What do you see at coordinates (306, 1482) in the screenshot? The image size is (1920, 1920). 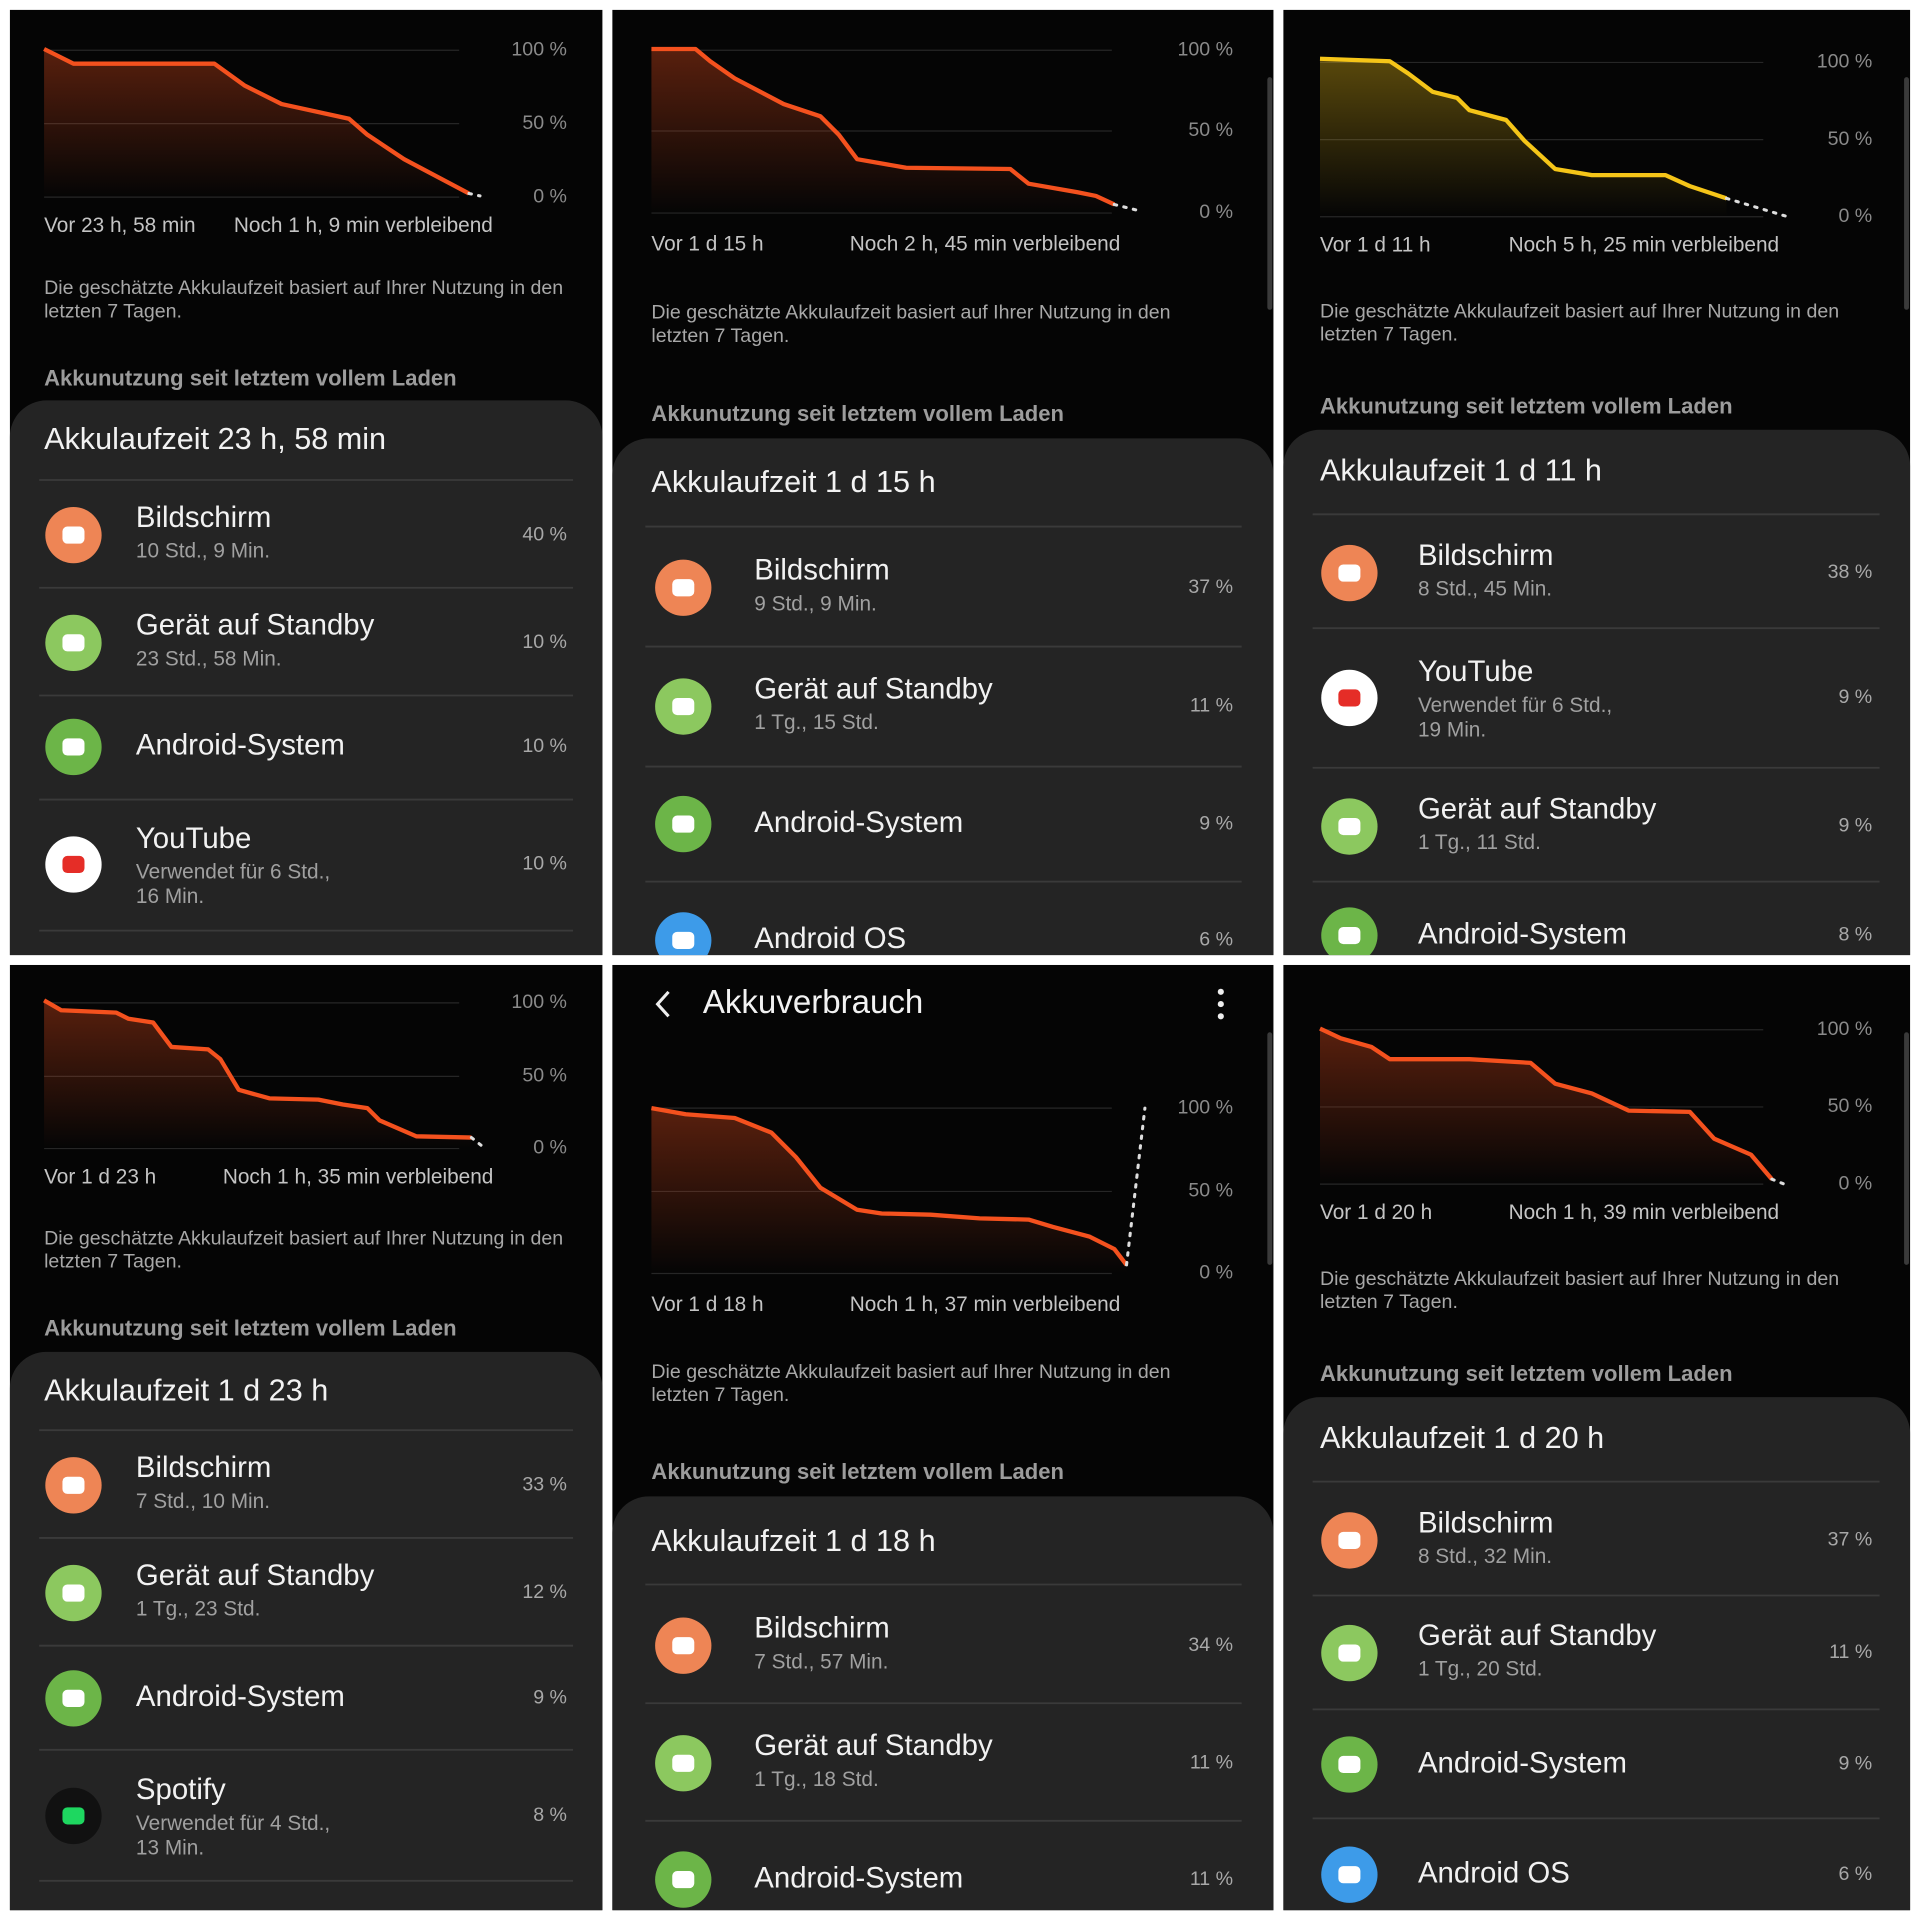 I see `usage-row: Bildschirm 7 Std., 10 Min. 33 %` at bounding box center [306, 1482].